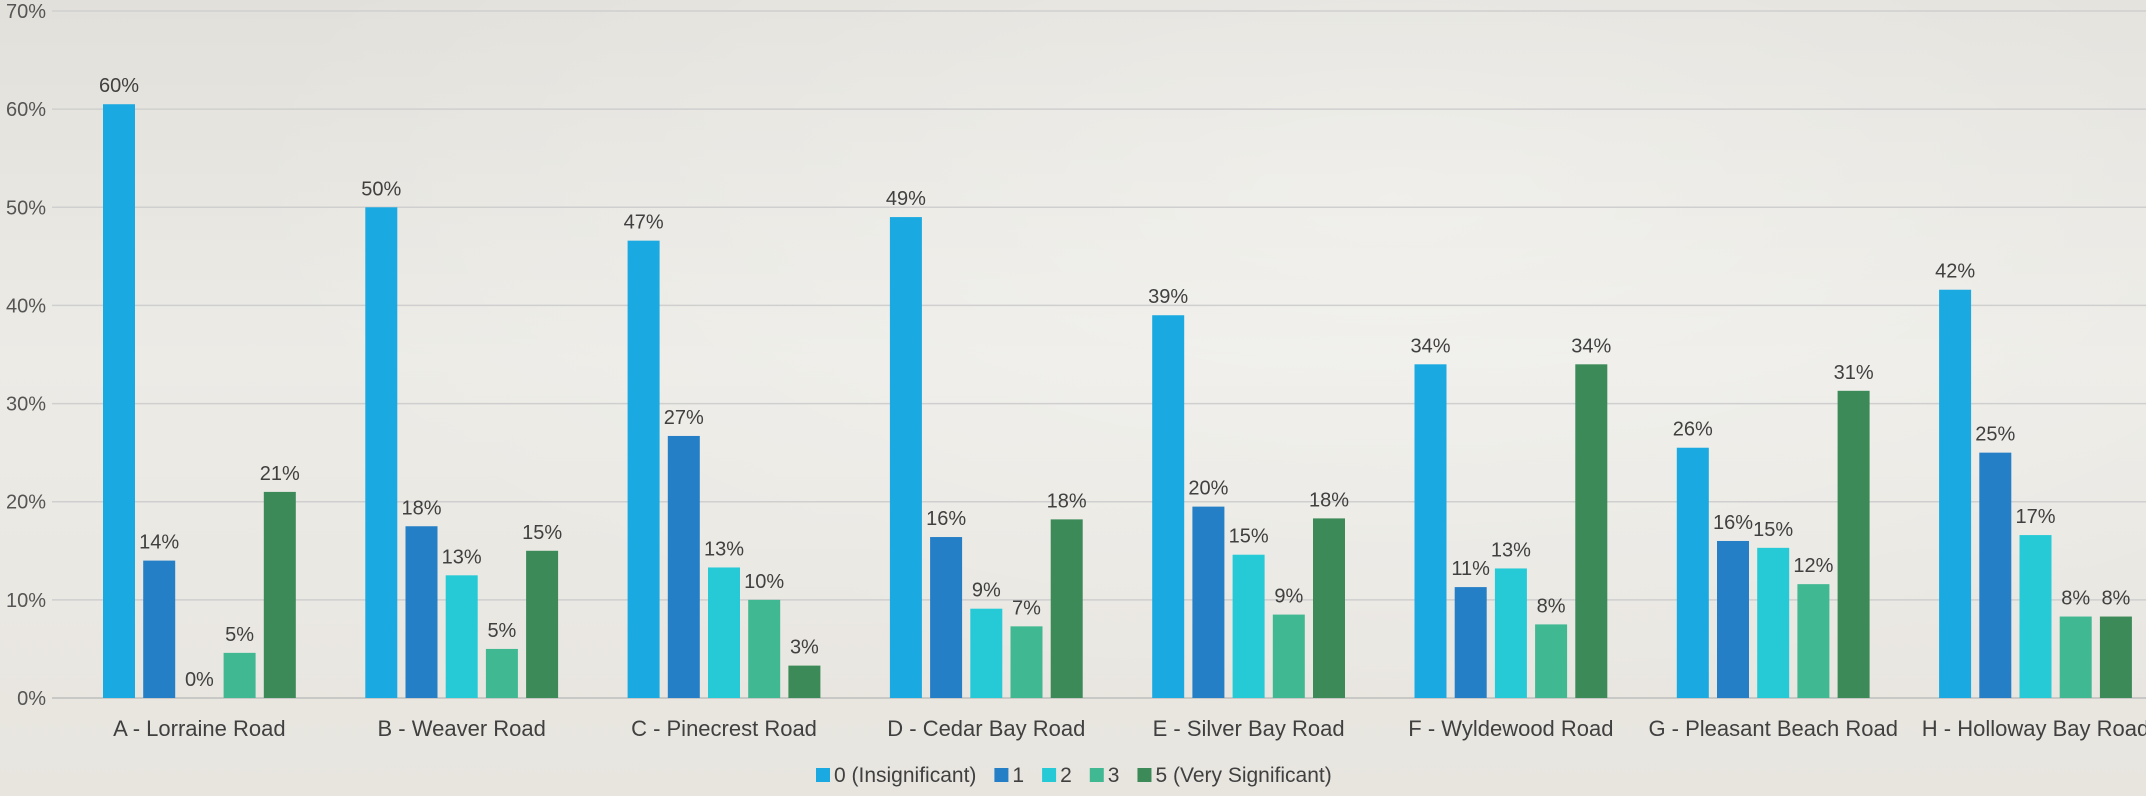 This screenshot has height=796, width=2146. Describe the element at coordinates (26, 601) in the screenshot. I see `y-tick-label: 10%` at that location.